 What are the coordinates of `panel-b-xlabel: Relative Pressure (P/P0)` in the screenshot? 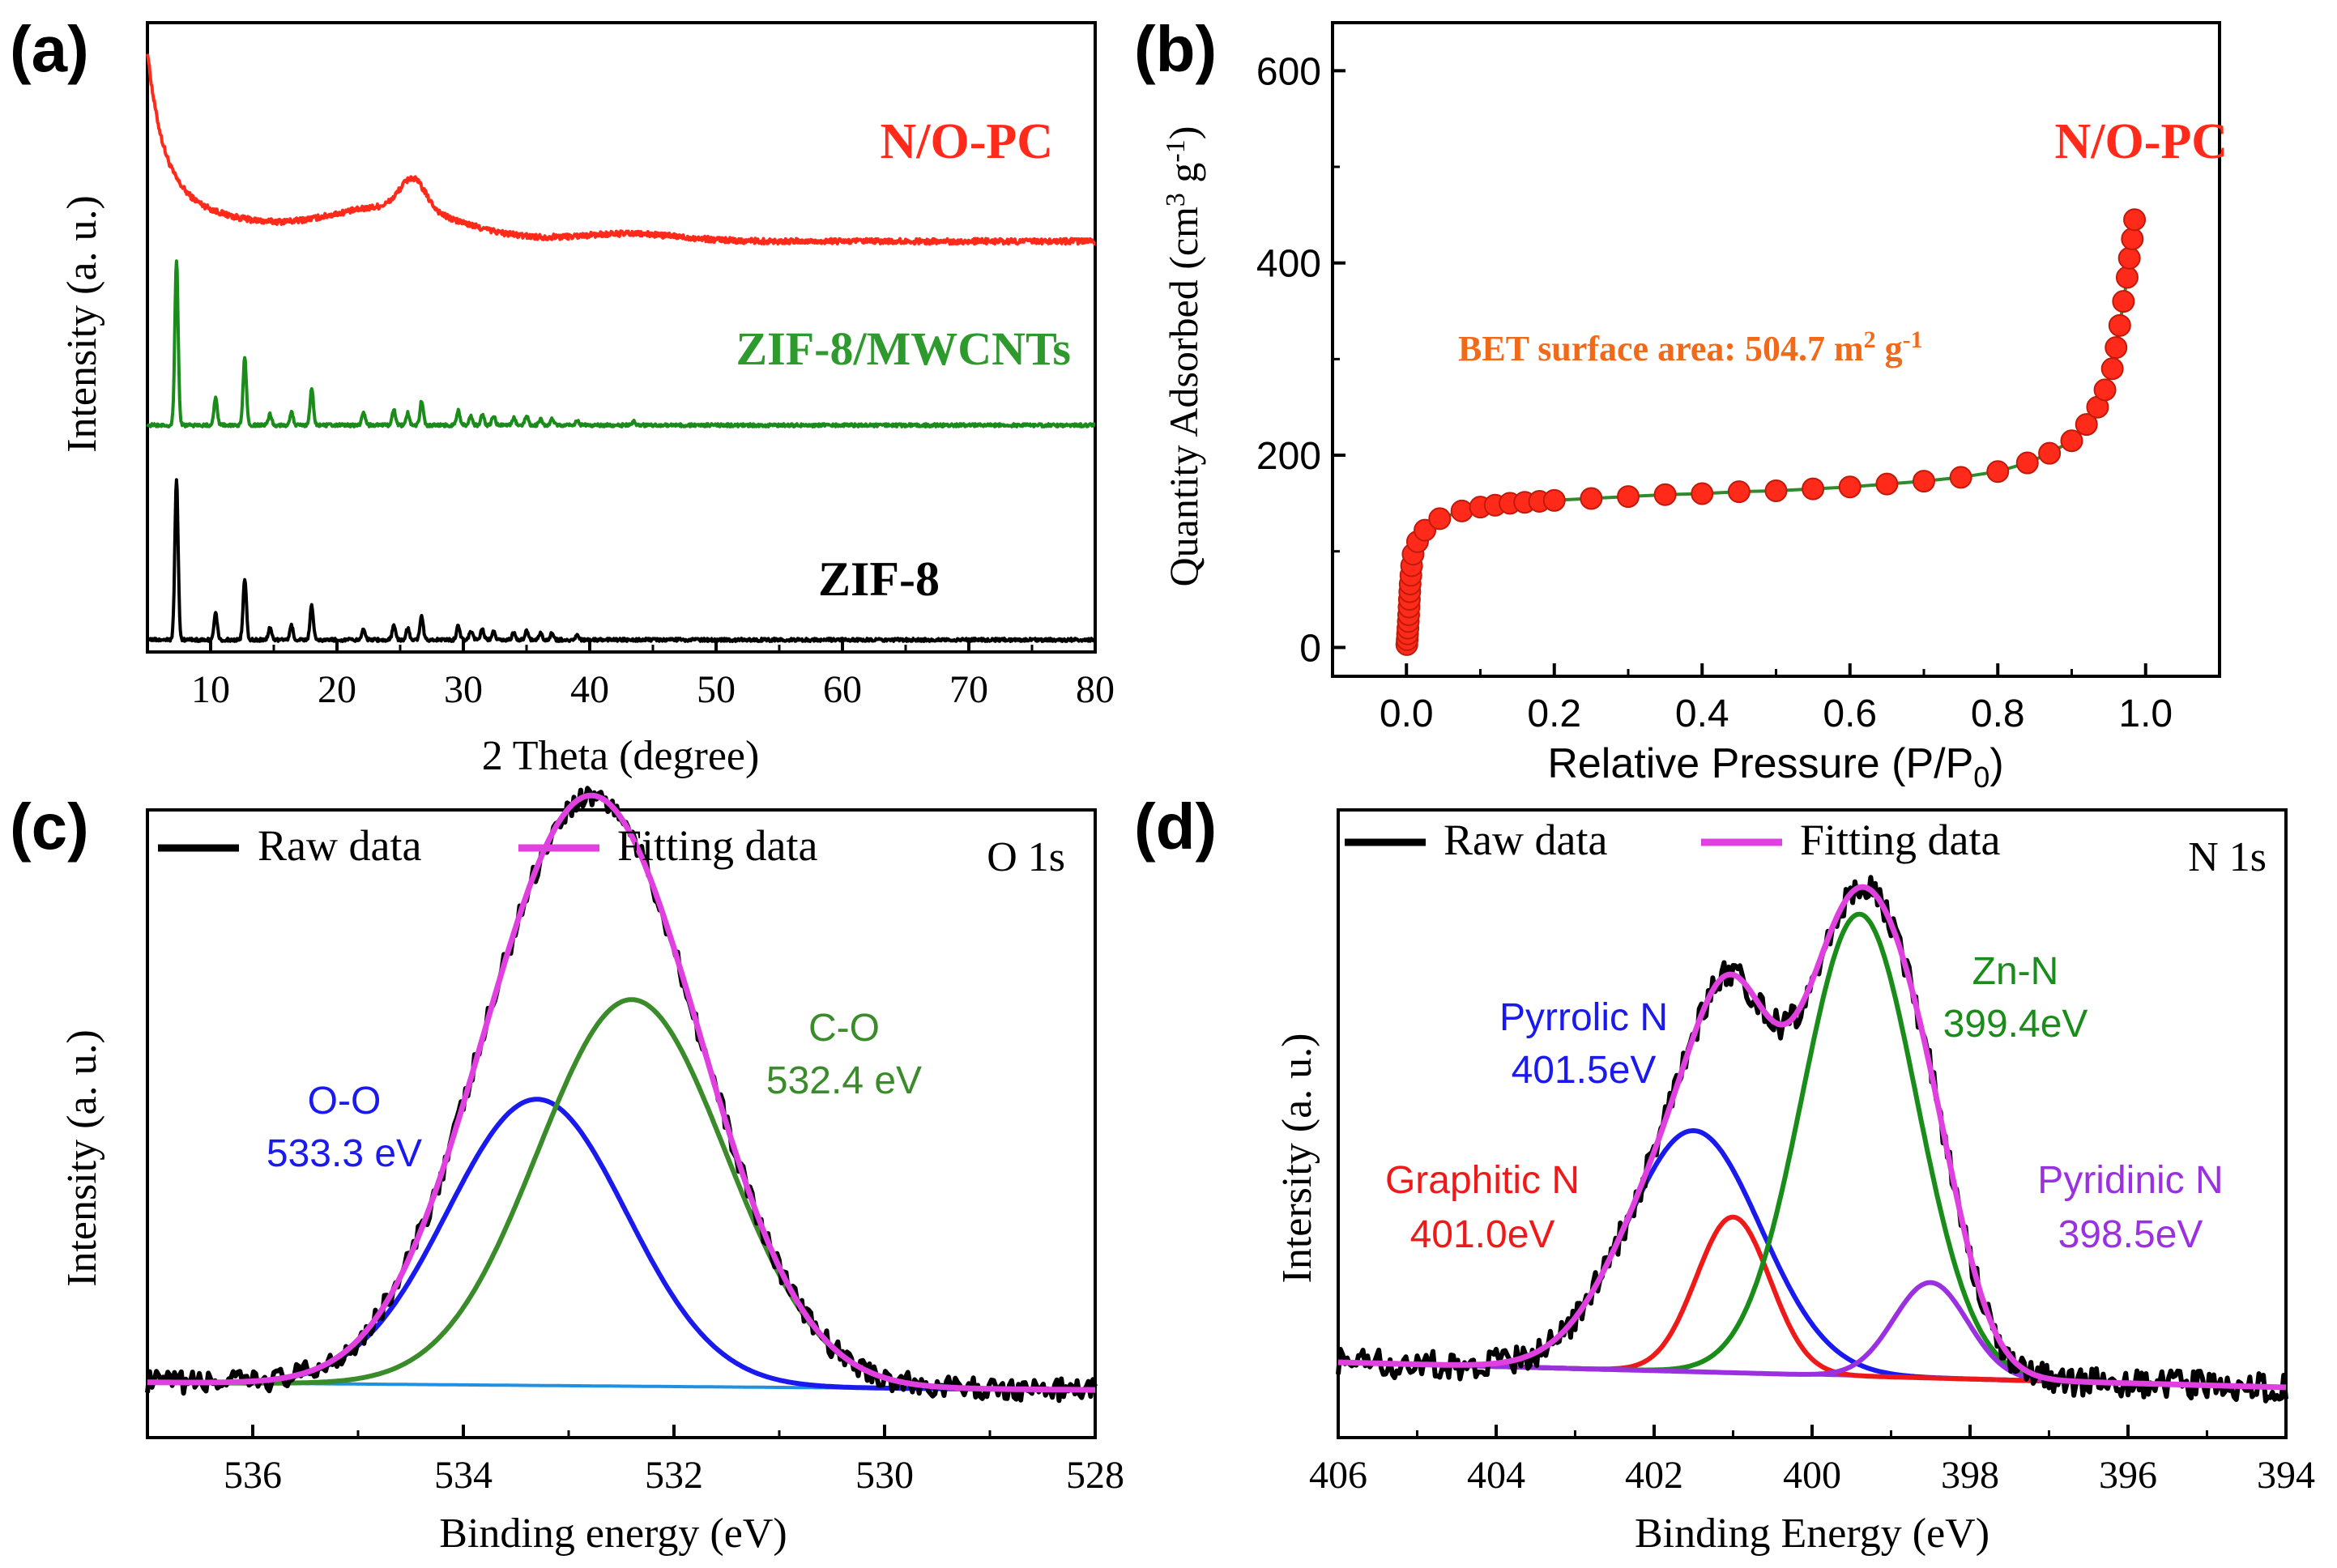 It's located at (1775, 767).